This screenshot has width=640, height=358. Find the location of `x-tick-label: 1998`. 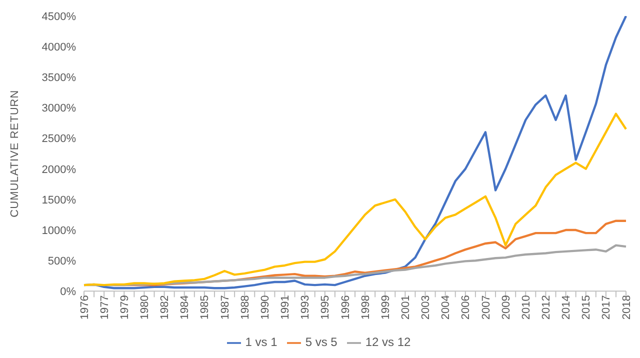

x-tick-label: 1998 is located at coordinates (366, 307).